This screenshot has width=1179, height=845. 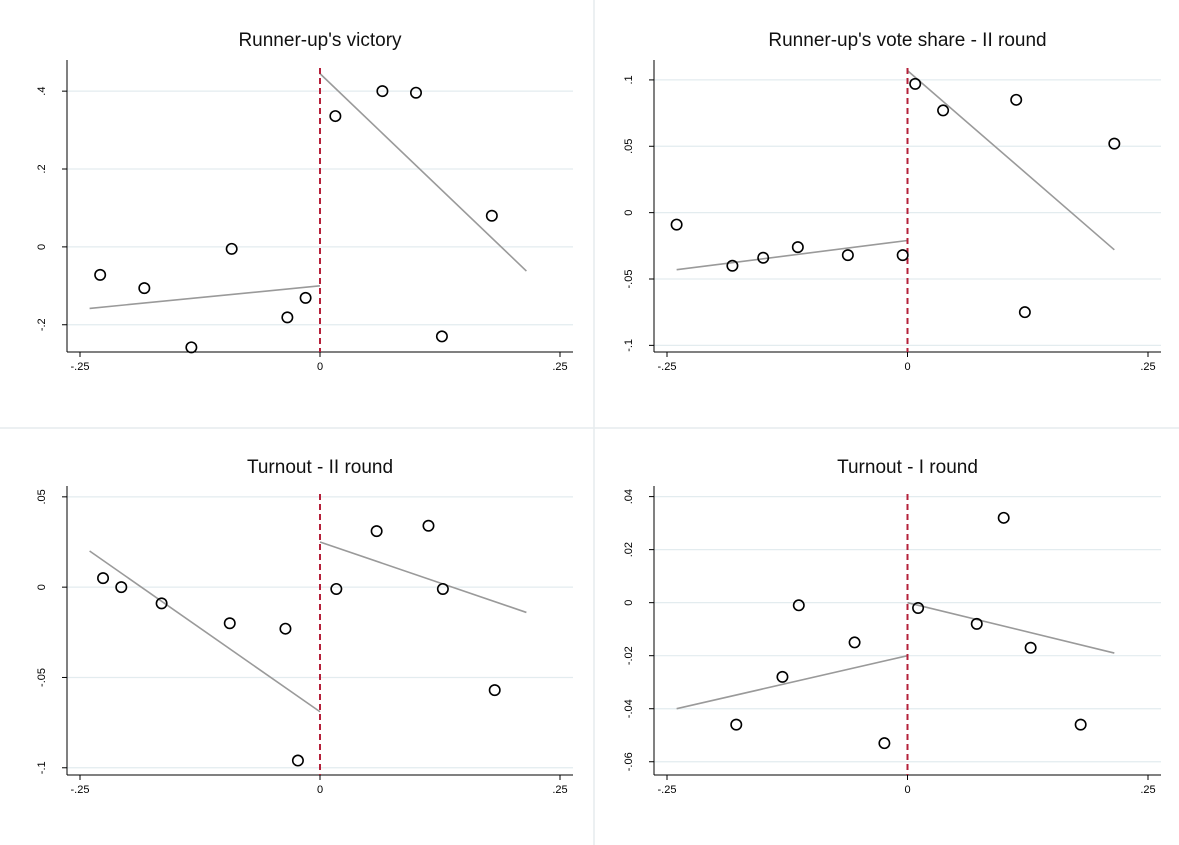 What do you see at coordinates (629, 761) in the screenshot?
I see `y-tick-label: -.06` at bounding box center [629, 761].